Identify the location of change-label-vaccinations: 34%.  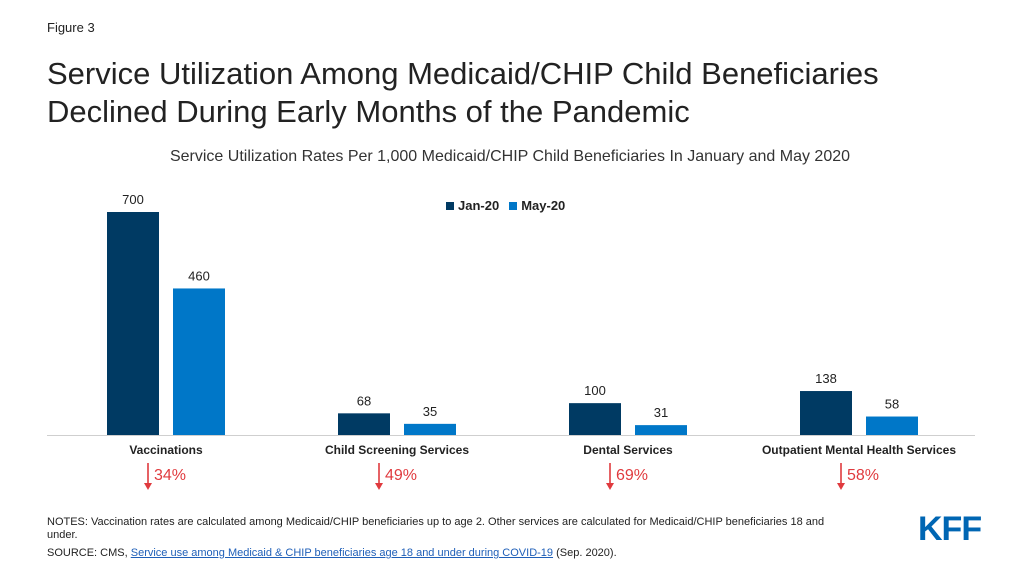
(170, 475).